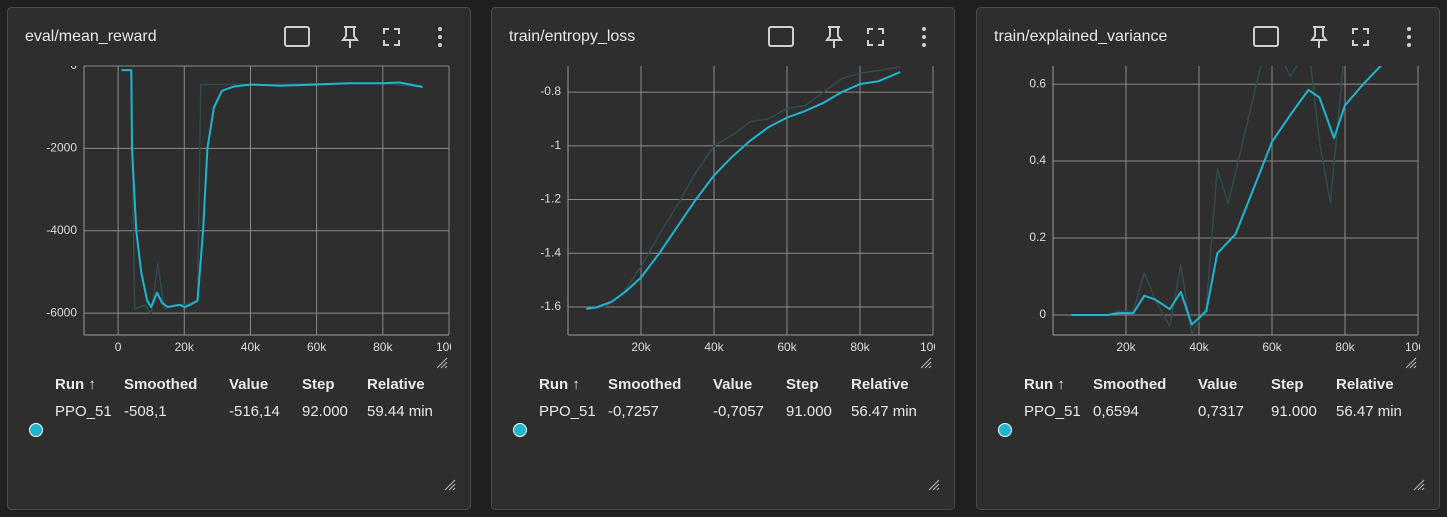  Describe the element at coordinates (61, 230) in the screenshot. I see `y-tick-label: -4000` at that location.